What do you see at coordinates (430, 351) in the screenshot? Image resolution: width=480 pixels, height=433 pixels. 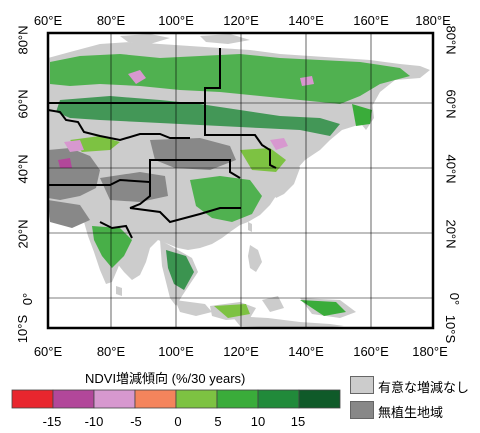 I see `lon-label-bottom-180: 180°E` at bounding box center [430, 351].